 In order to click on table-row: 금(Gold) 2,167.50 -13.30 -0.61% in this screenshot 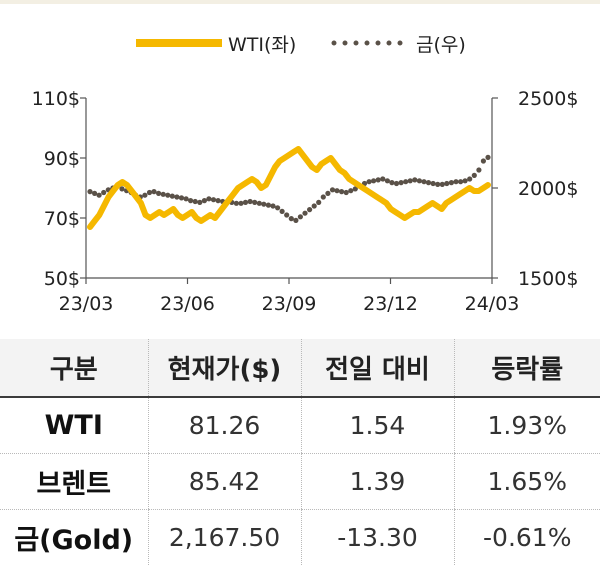, I will do `click(300, 537)`.